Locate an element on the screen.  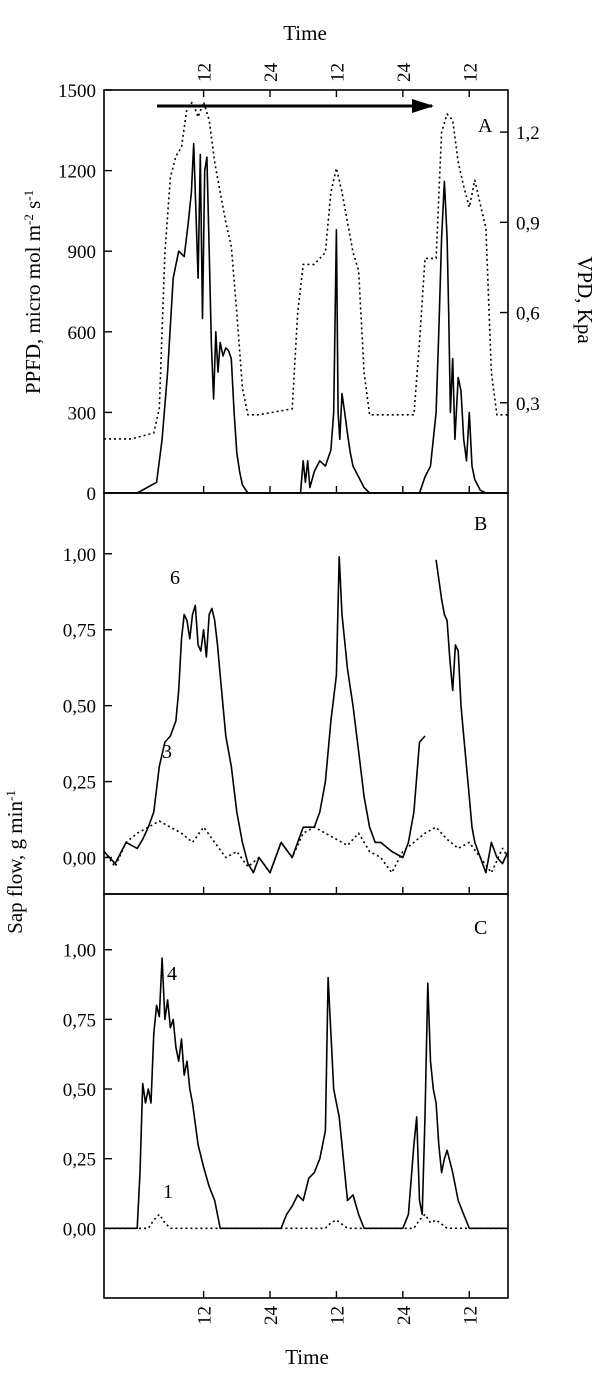
panel-a-label: A is located at coordinates (485, 126).